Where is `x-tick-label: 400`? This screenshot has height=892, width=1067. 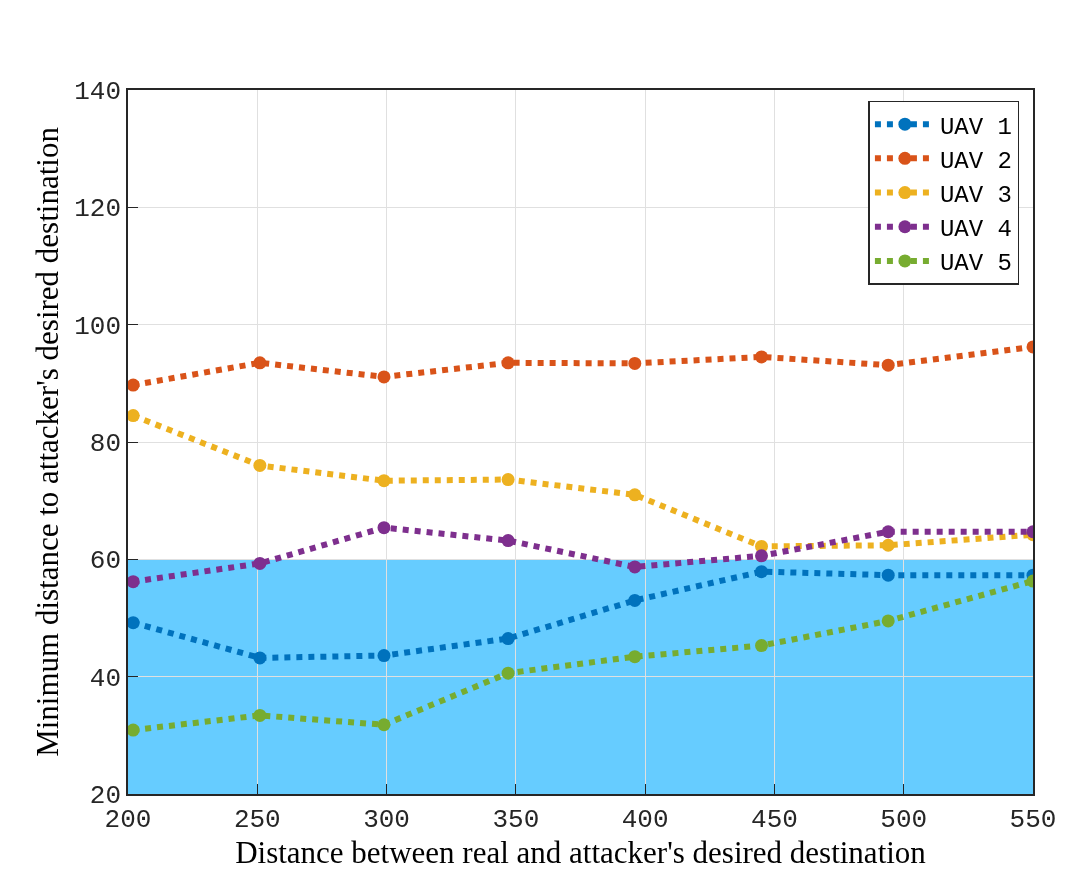 x-tick-label: 400 is located at coordinates (645, 819).